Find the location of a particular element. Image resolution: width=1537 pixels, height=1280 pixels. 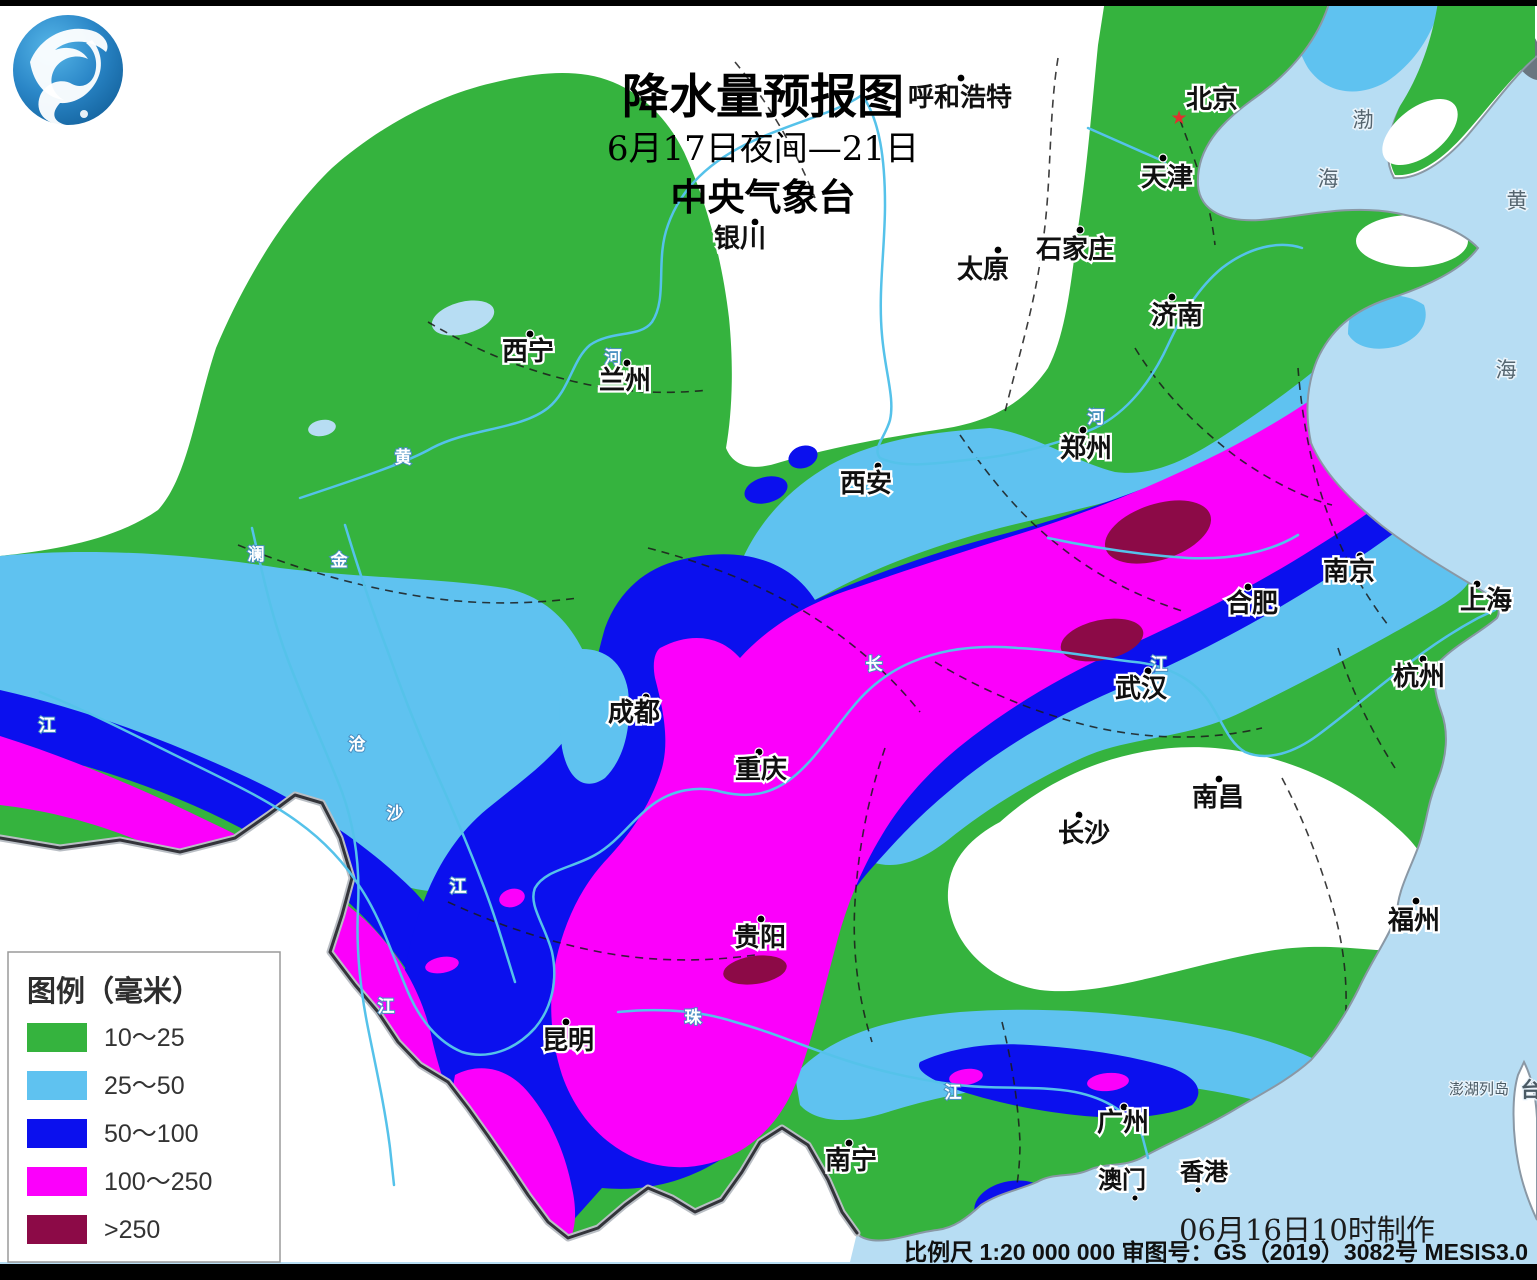

city-tianjin: 天津 is located at coordinates (1167, 173).